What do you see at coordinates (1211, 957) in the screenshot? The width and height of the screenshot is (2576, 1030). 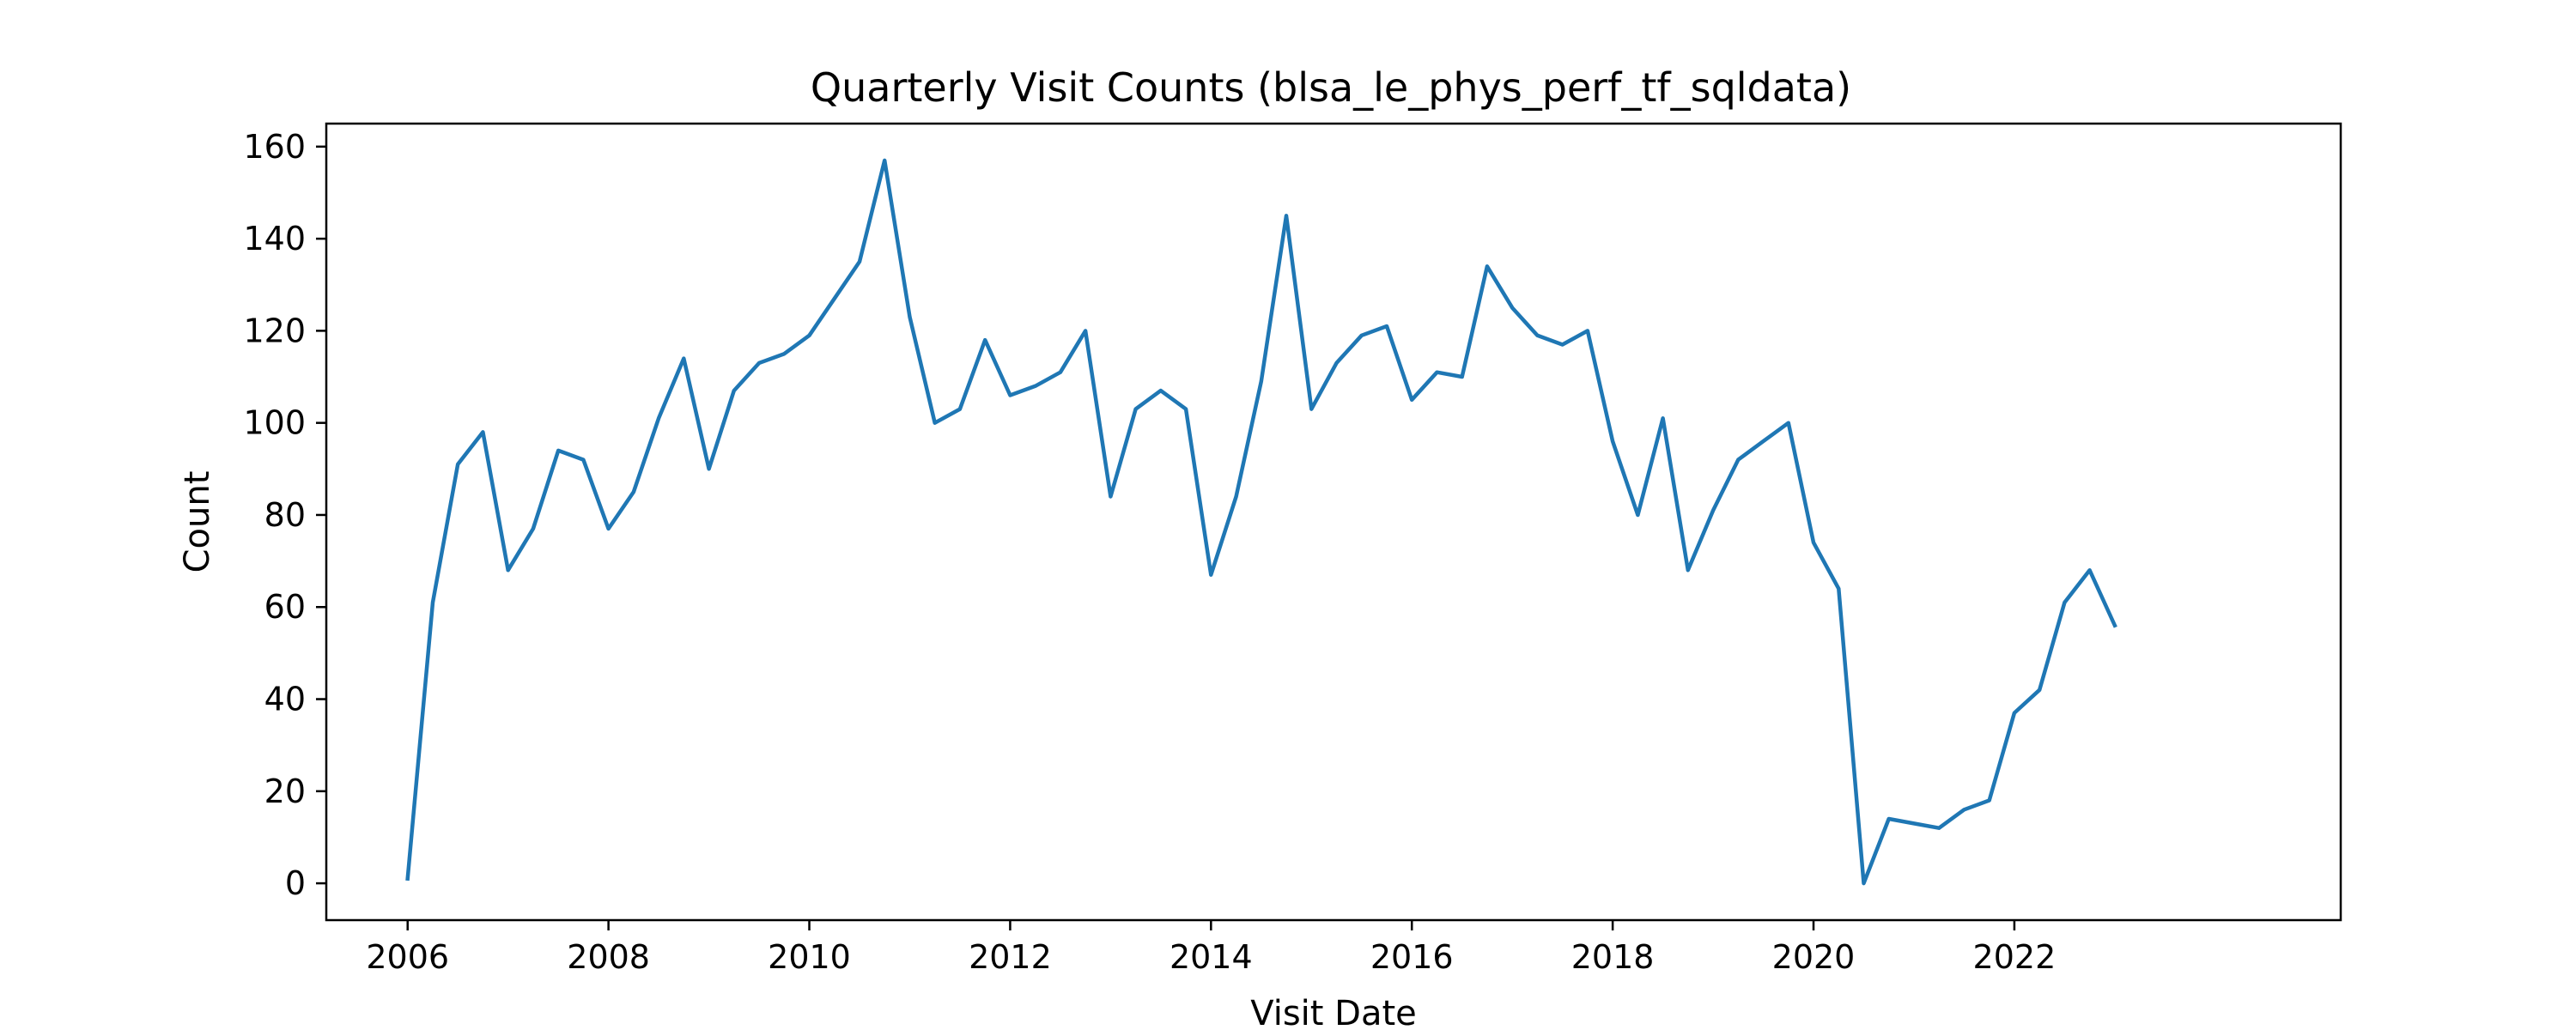 I see `x-tick-label: 2014` at bounding box center [1211, 957].